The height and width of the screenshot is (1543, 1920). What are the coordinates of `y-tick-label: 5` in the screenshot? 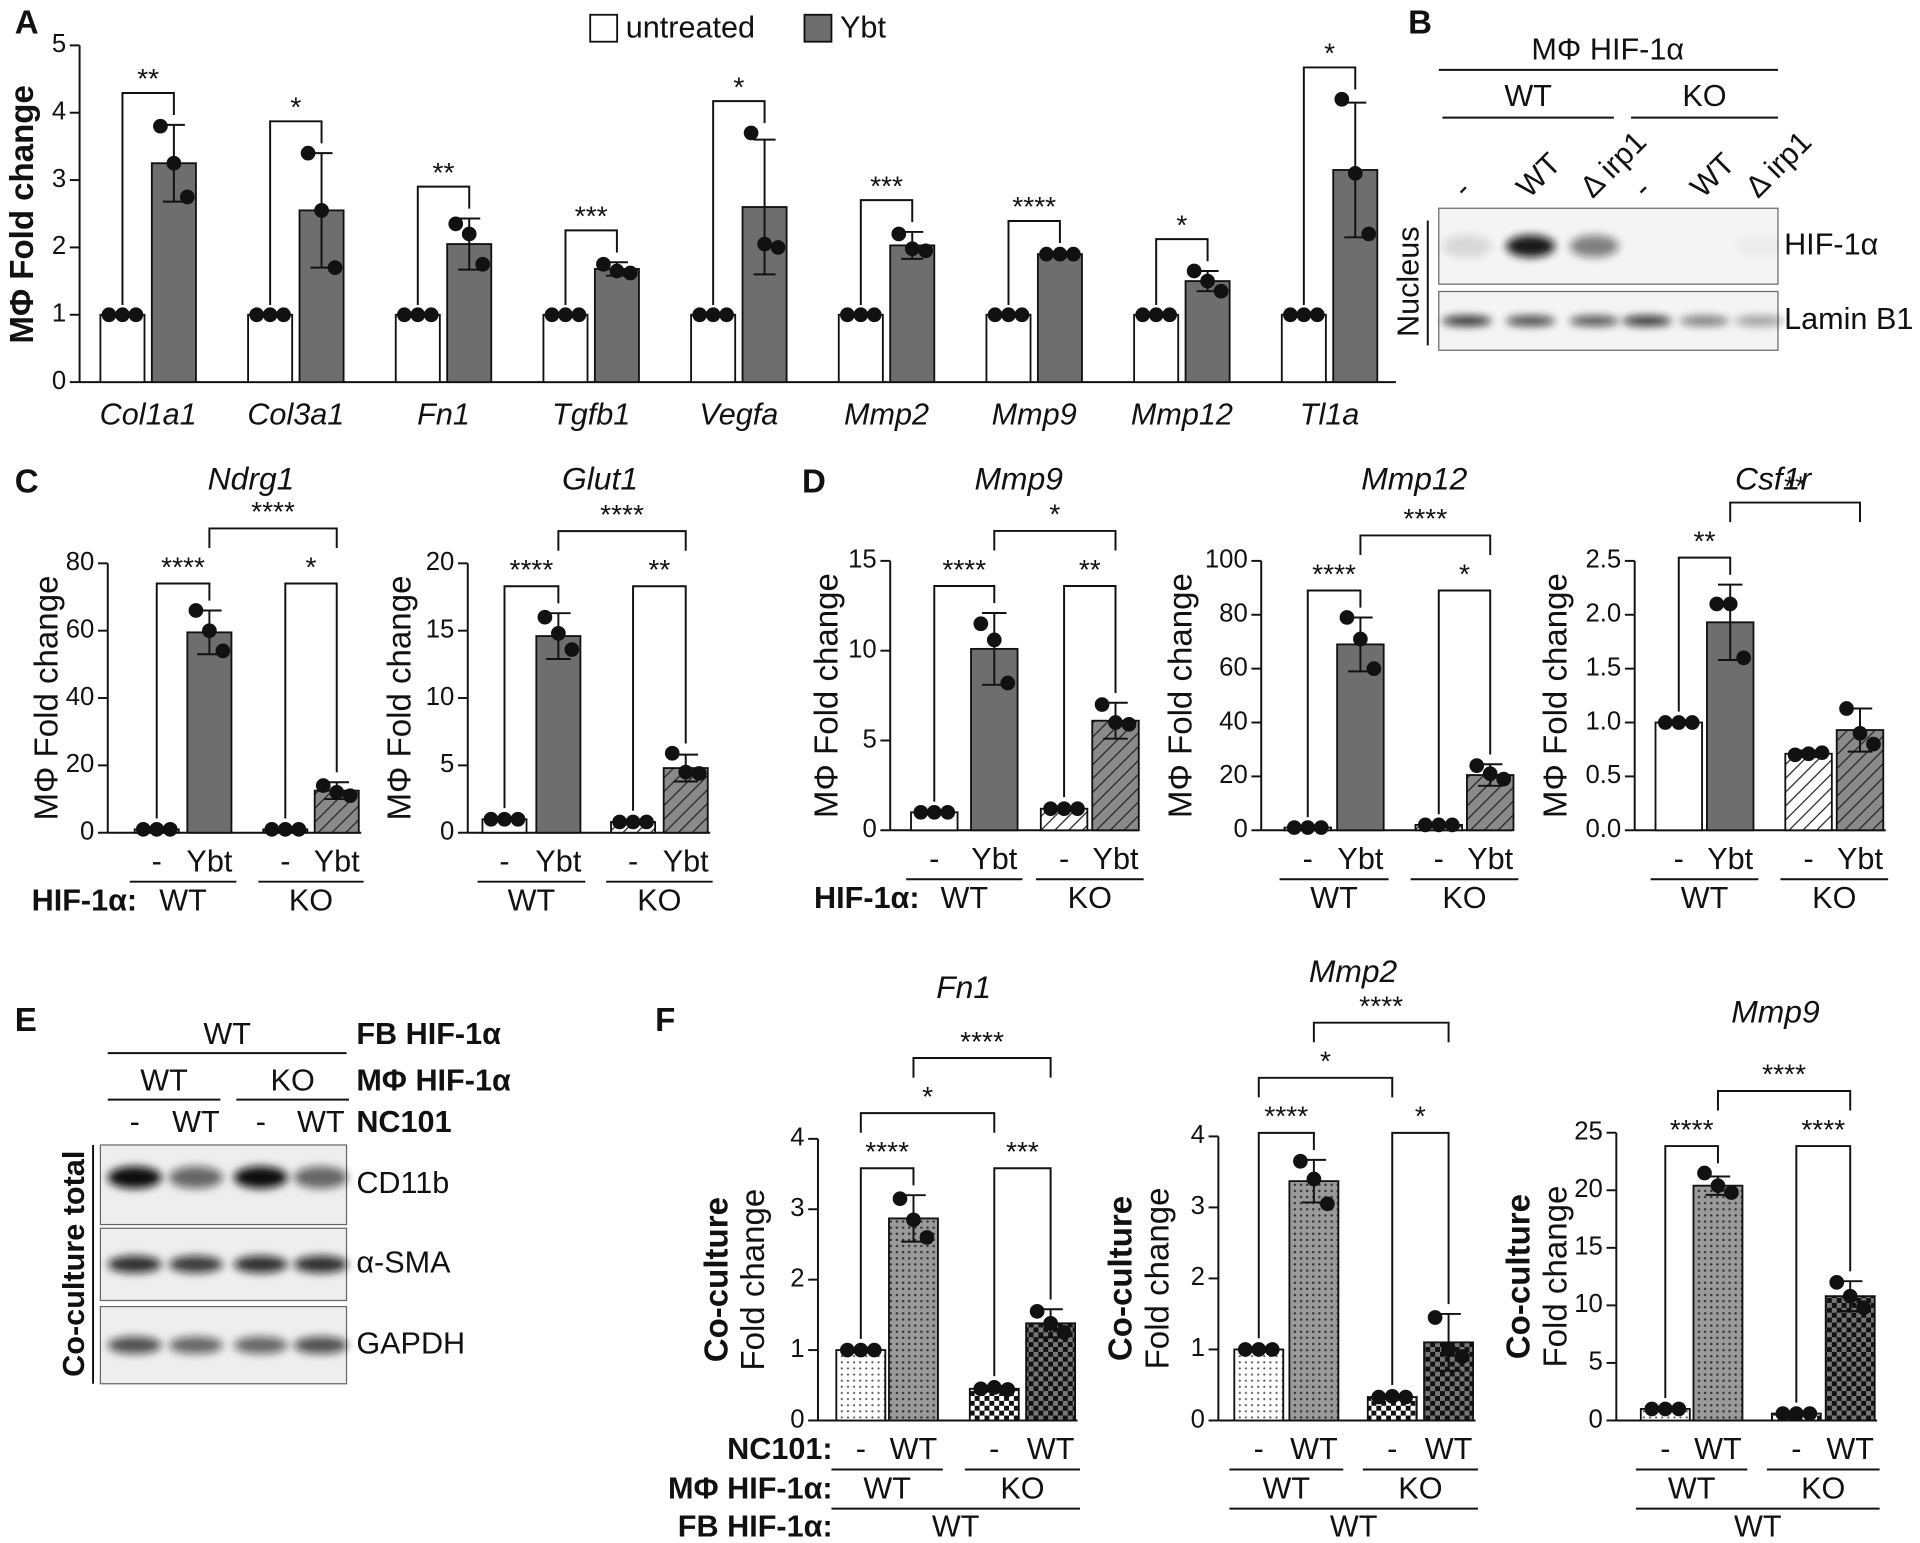 It's located at (1596, 1362).